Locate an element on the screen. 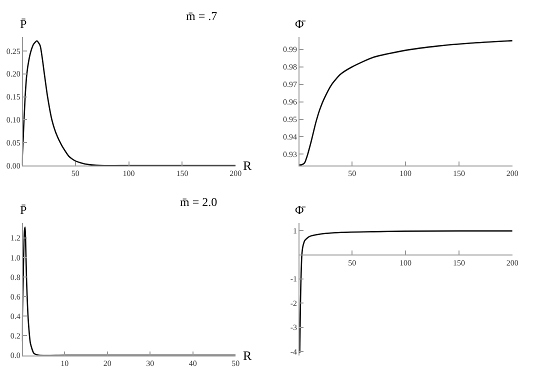 The width and height of the screenshot is (554, 377). y-tick-label: 1.2 is located at coordinates (15, 238).